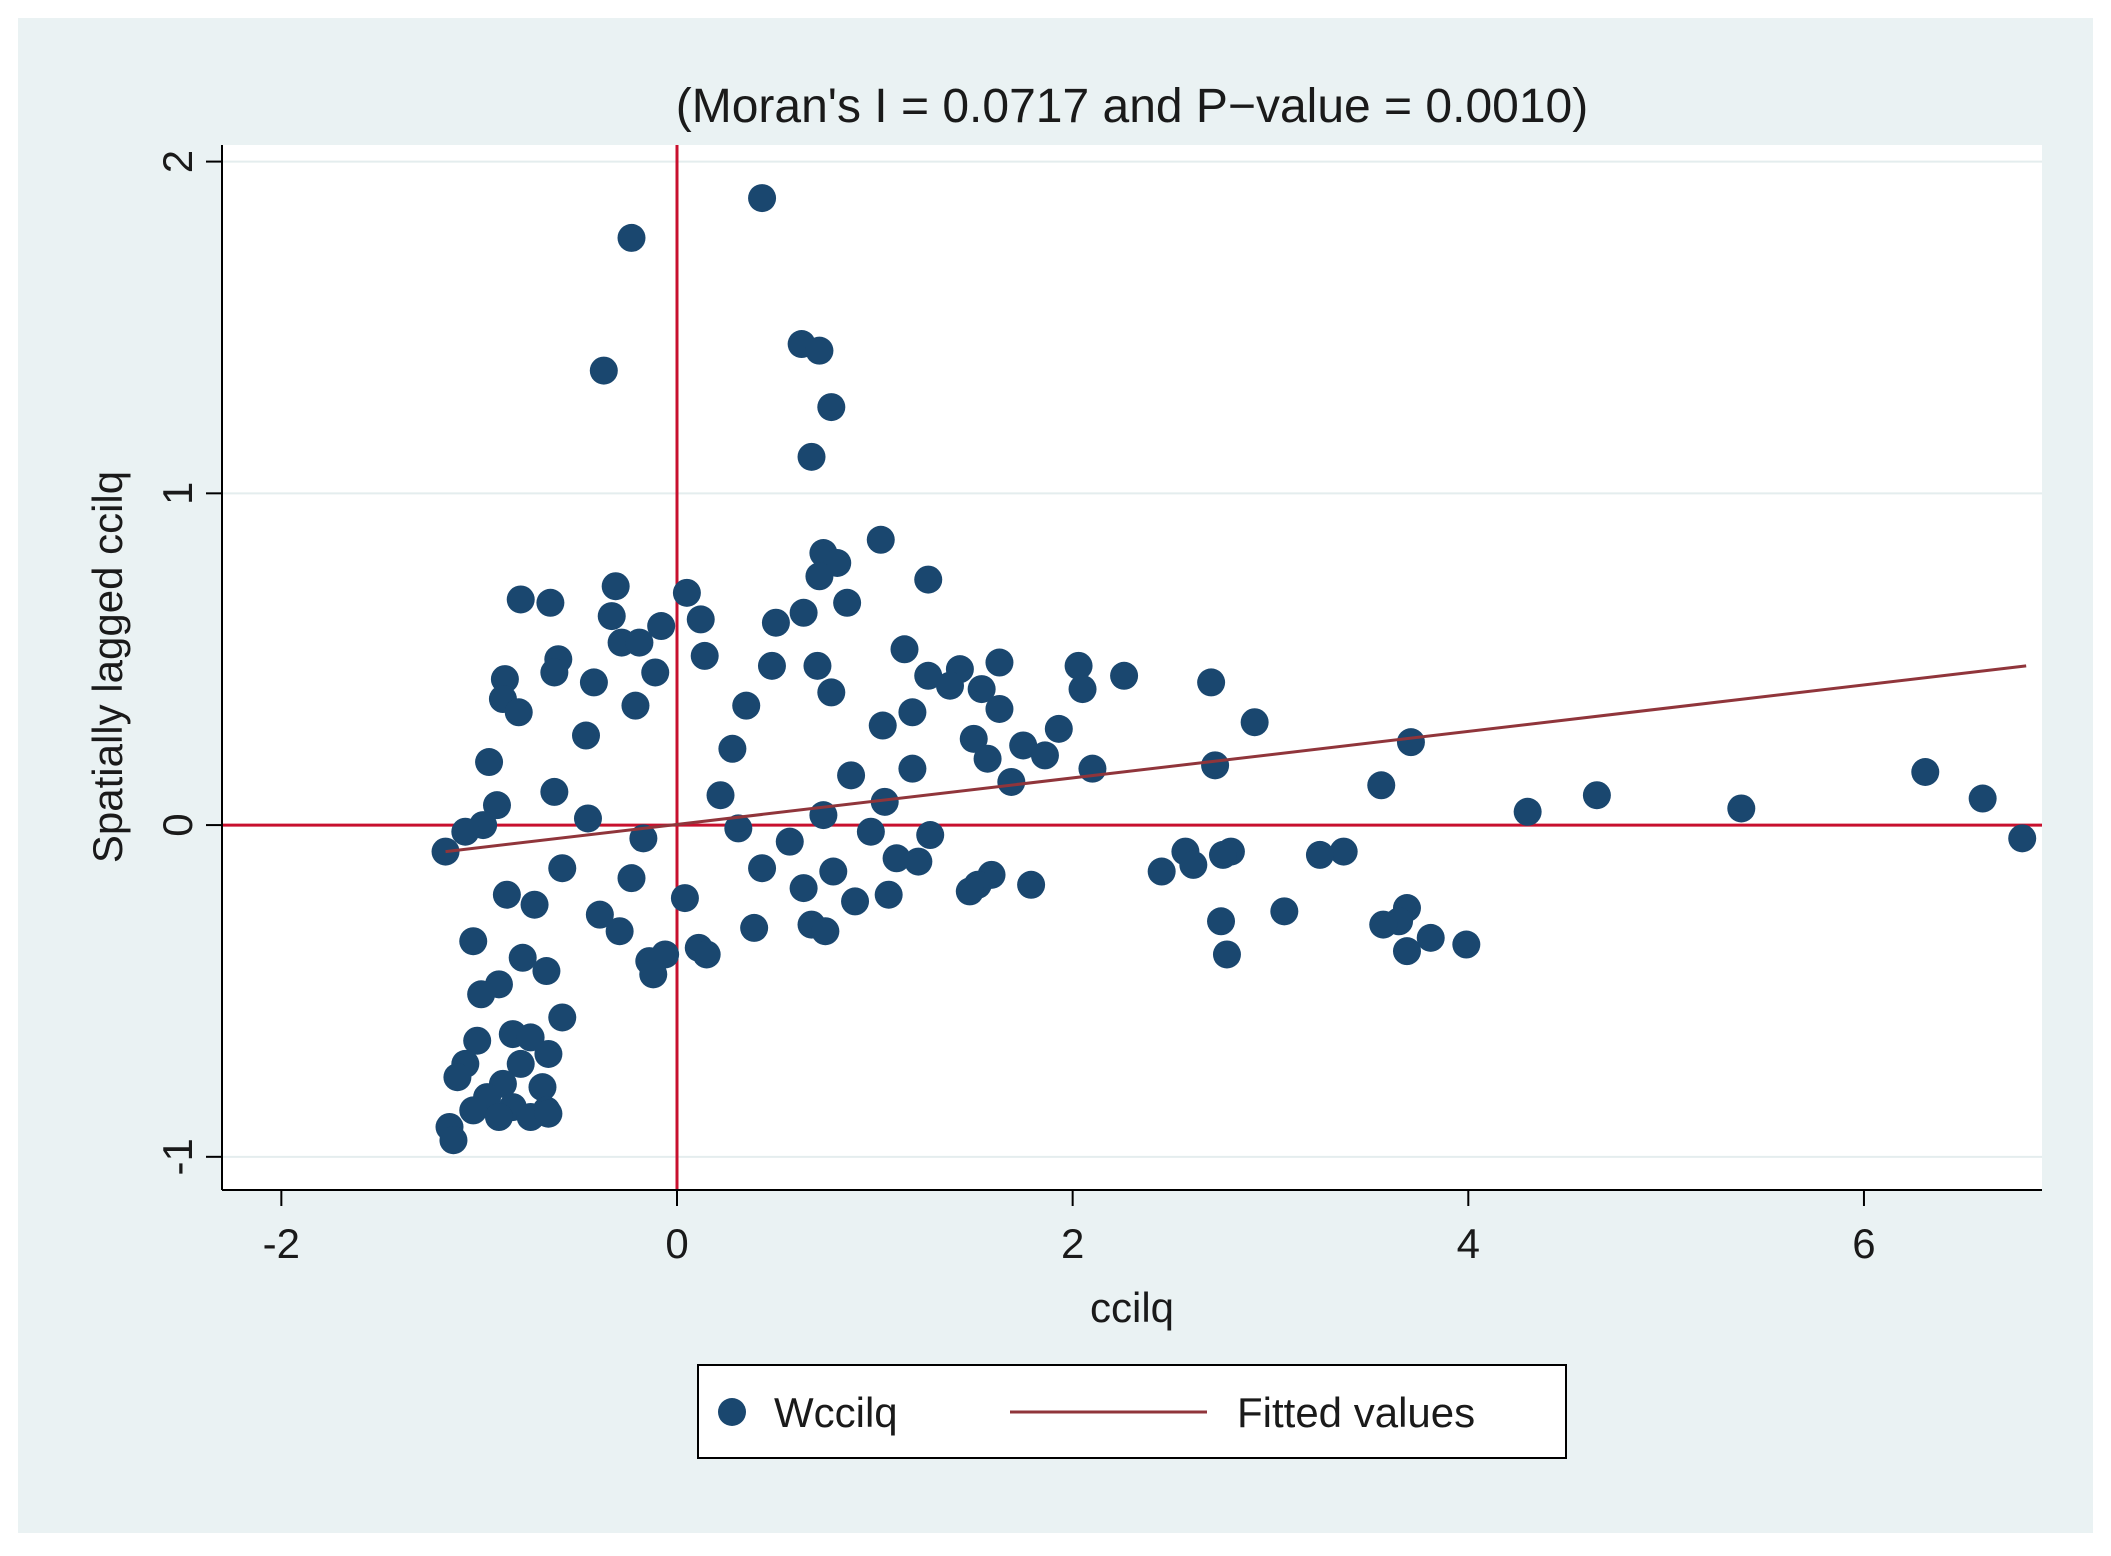 This screenshot has height=1556, width=2111. What do you see at coordinates (177, 161) in the screenshot?
I see `y-tick-label: 2` at bounding box center [177, 161].